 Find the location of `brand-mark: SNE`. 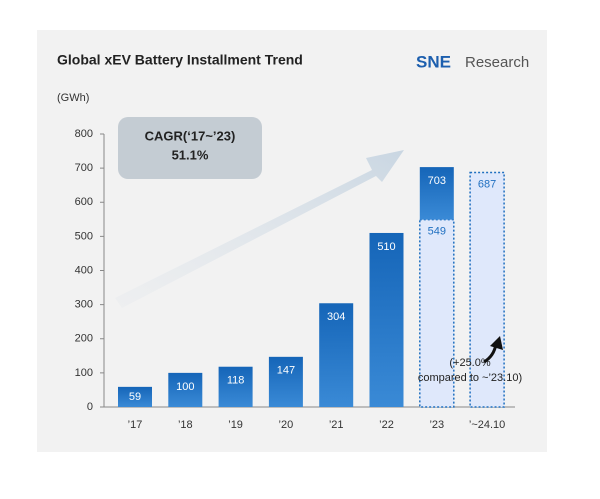

brand-mark: SNE is located at coordinates (433, 61).